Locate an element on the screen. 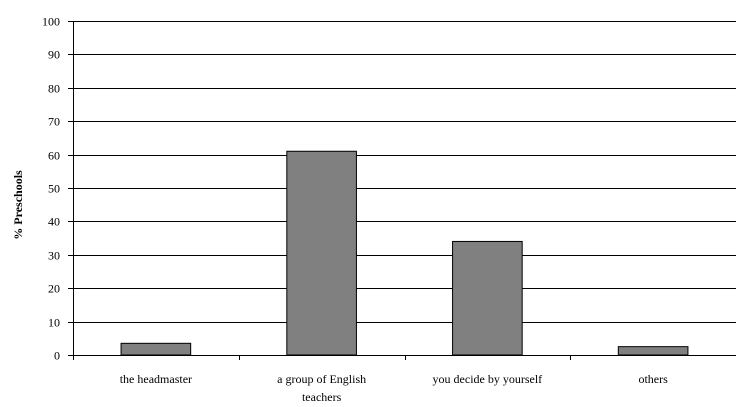 The height and width of the screenshot is (407, 736). category-label-line: teachers is located at coordinates (322, 397).